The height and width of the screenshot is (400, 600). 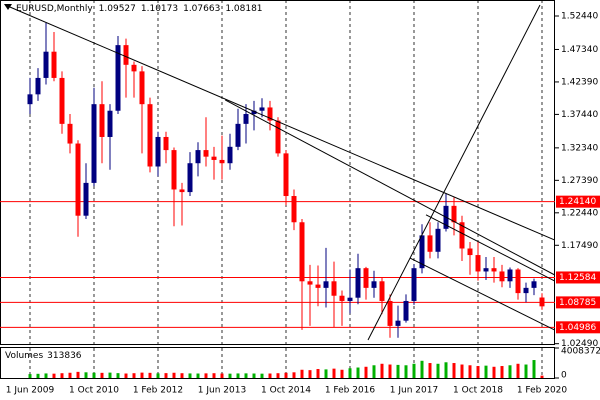 What do you see at coordinates (579, 213) in the screenshot?
I see `y-tick-label: 1.22440` at bounding box center [579, 213].